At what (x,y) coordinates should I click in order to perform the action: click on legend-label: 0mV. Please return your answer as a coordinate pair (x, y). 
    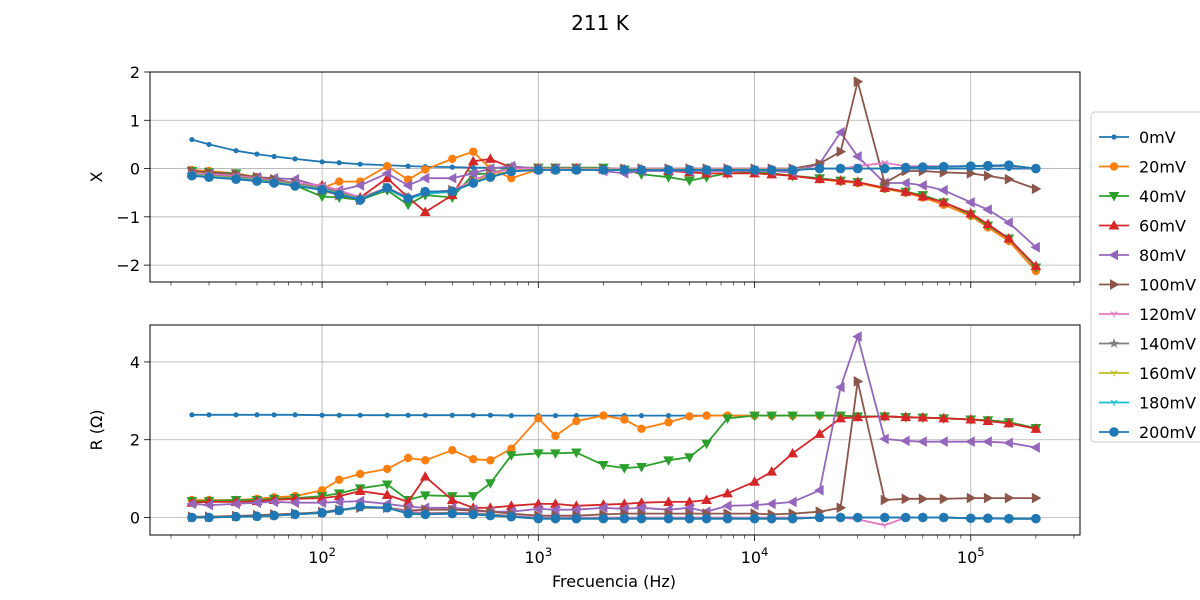
    Looking at the image, I should click on (1157, 137).